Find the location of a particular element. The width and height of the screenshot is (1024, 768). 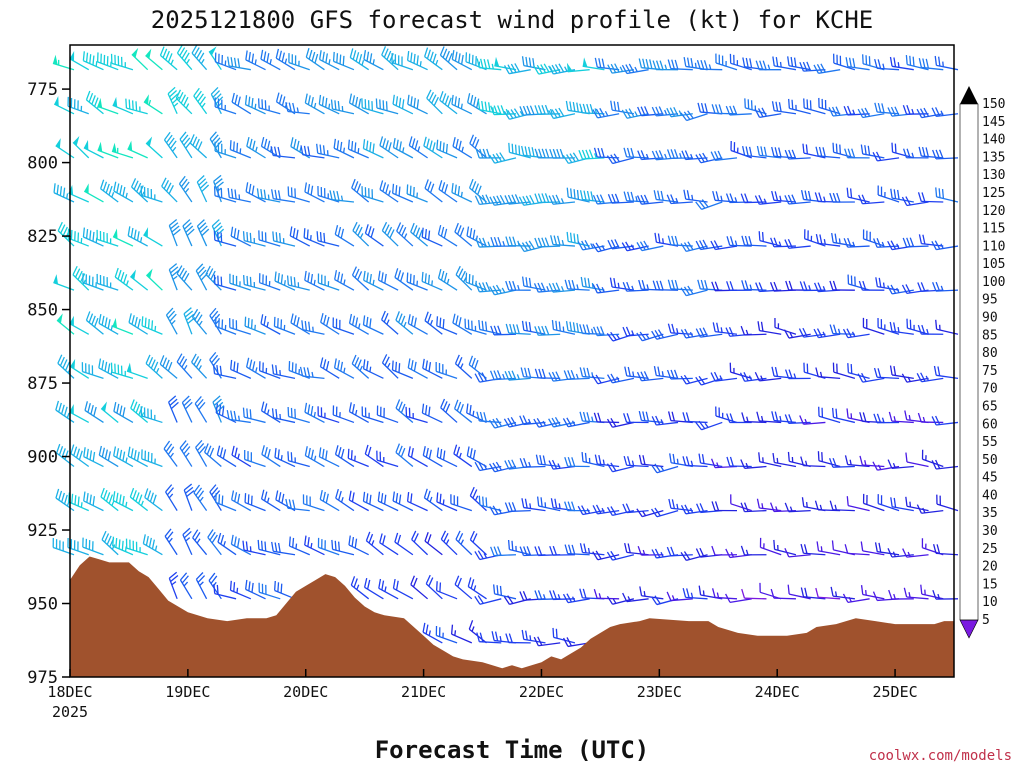

y-tick-label: 850 is located at coordinates (42, 311).